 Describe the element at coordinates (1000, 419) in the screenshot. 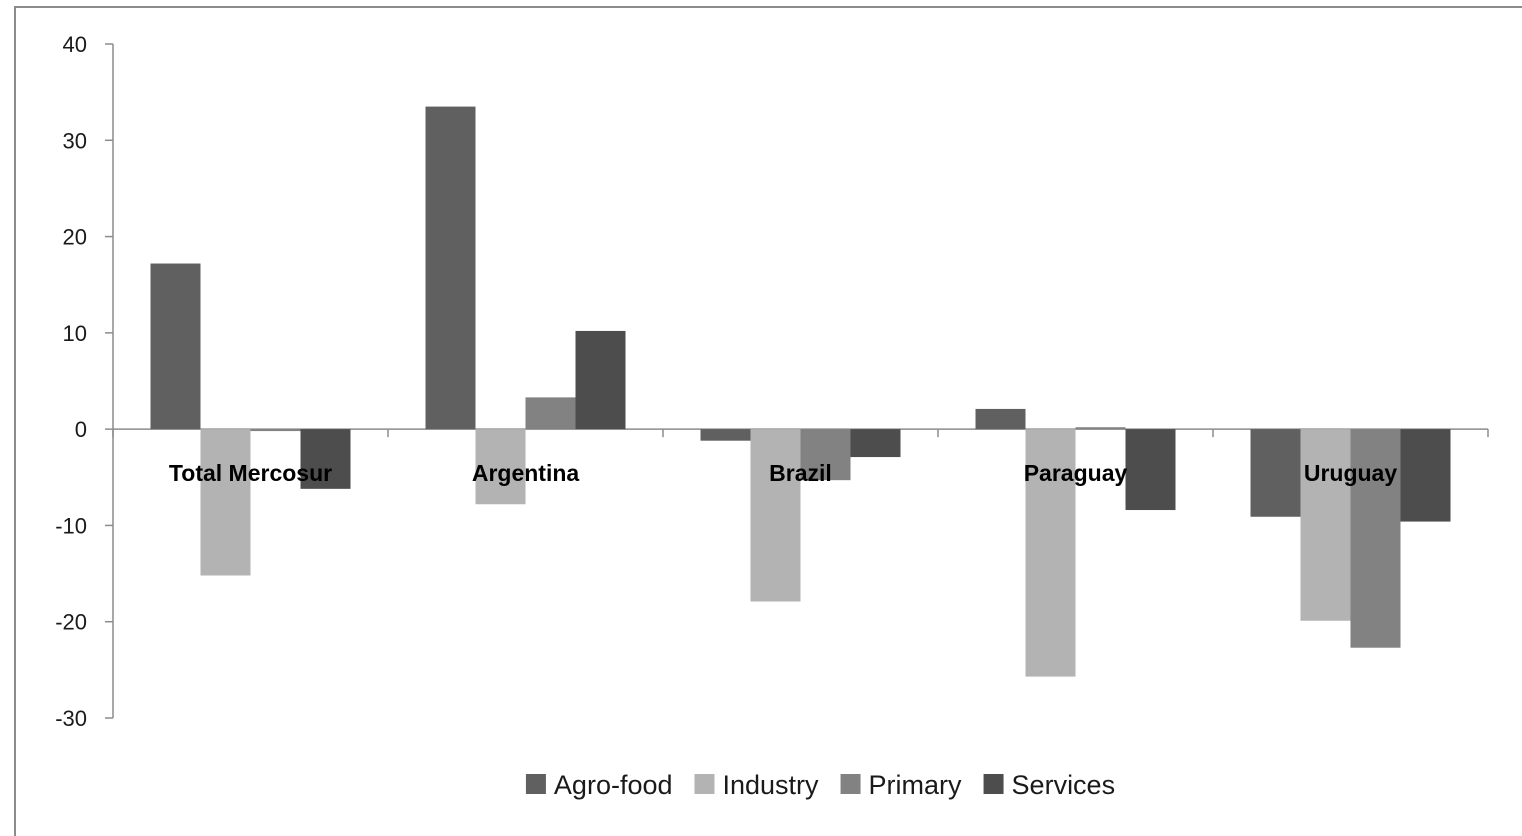

I see `bar-agro-food-paraguay` at that location.